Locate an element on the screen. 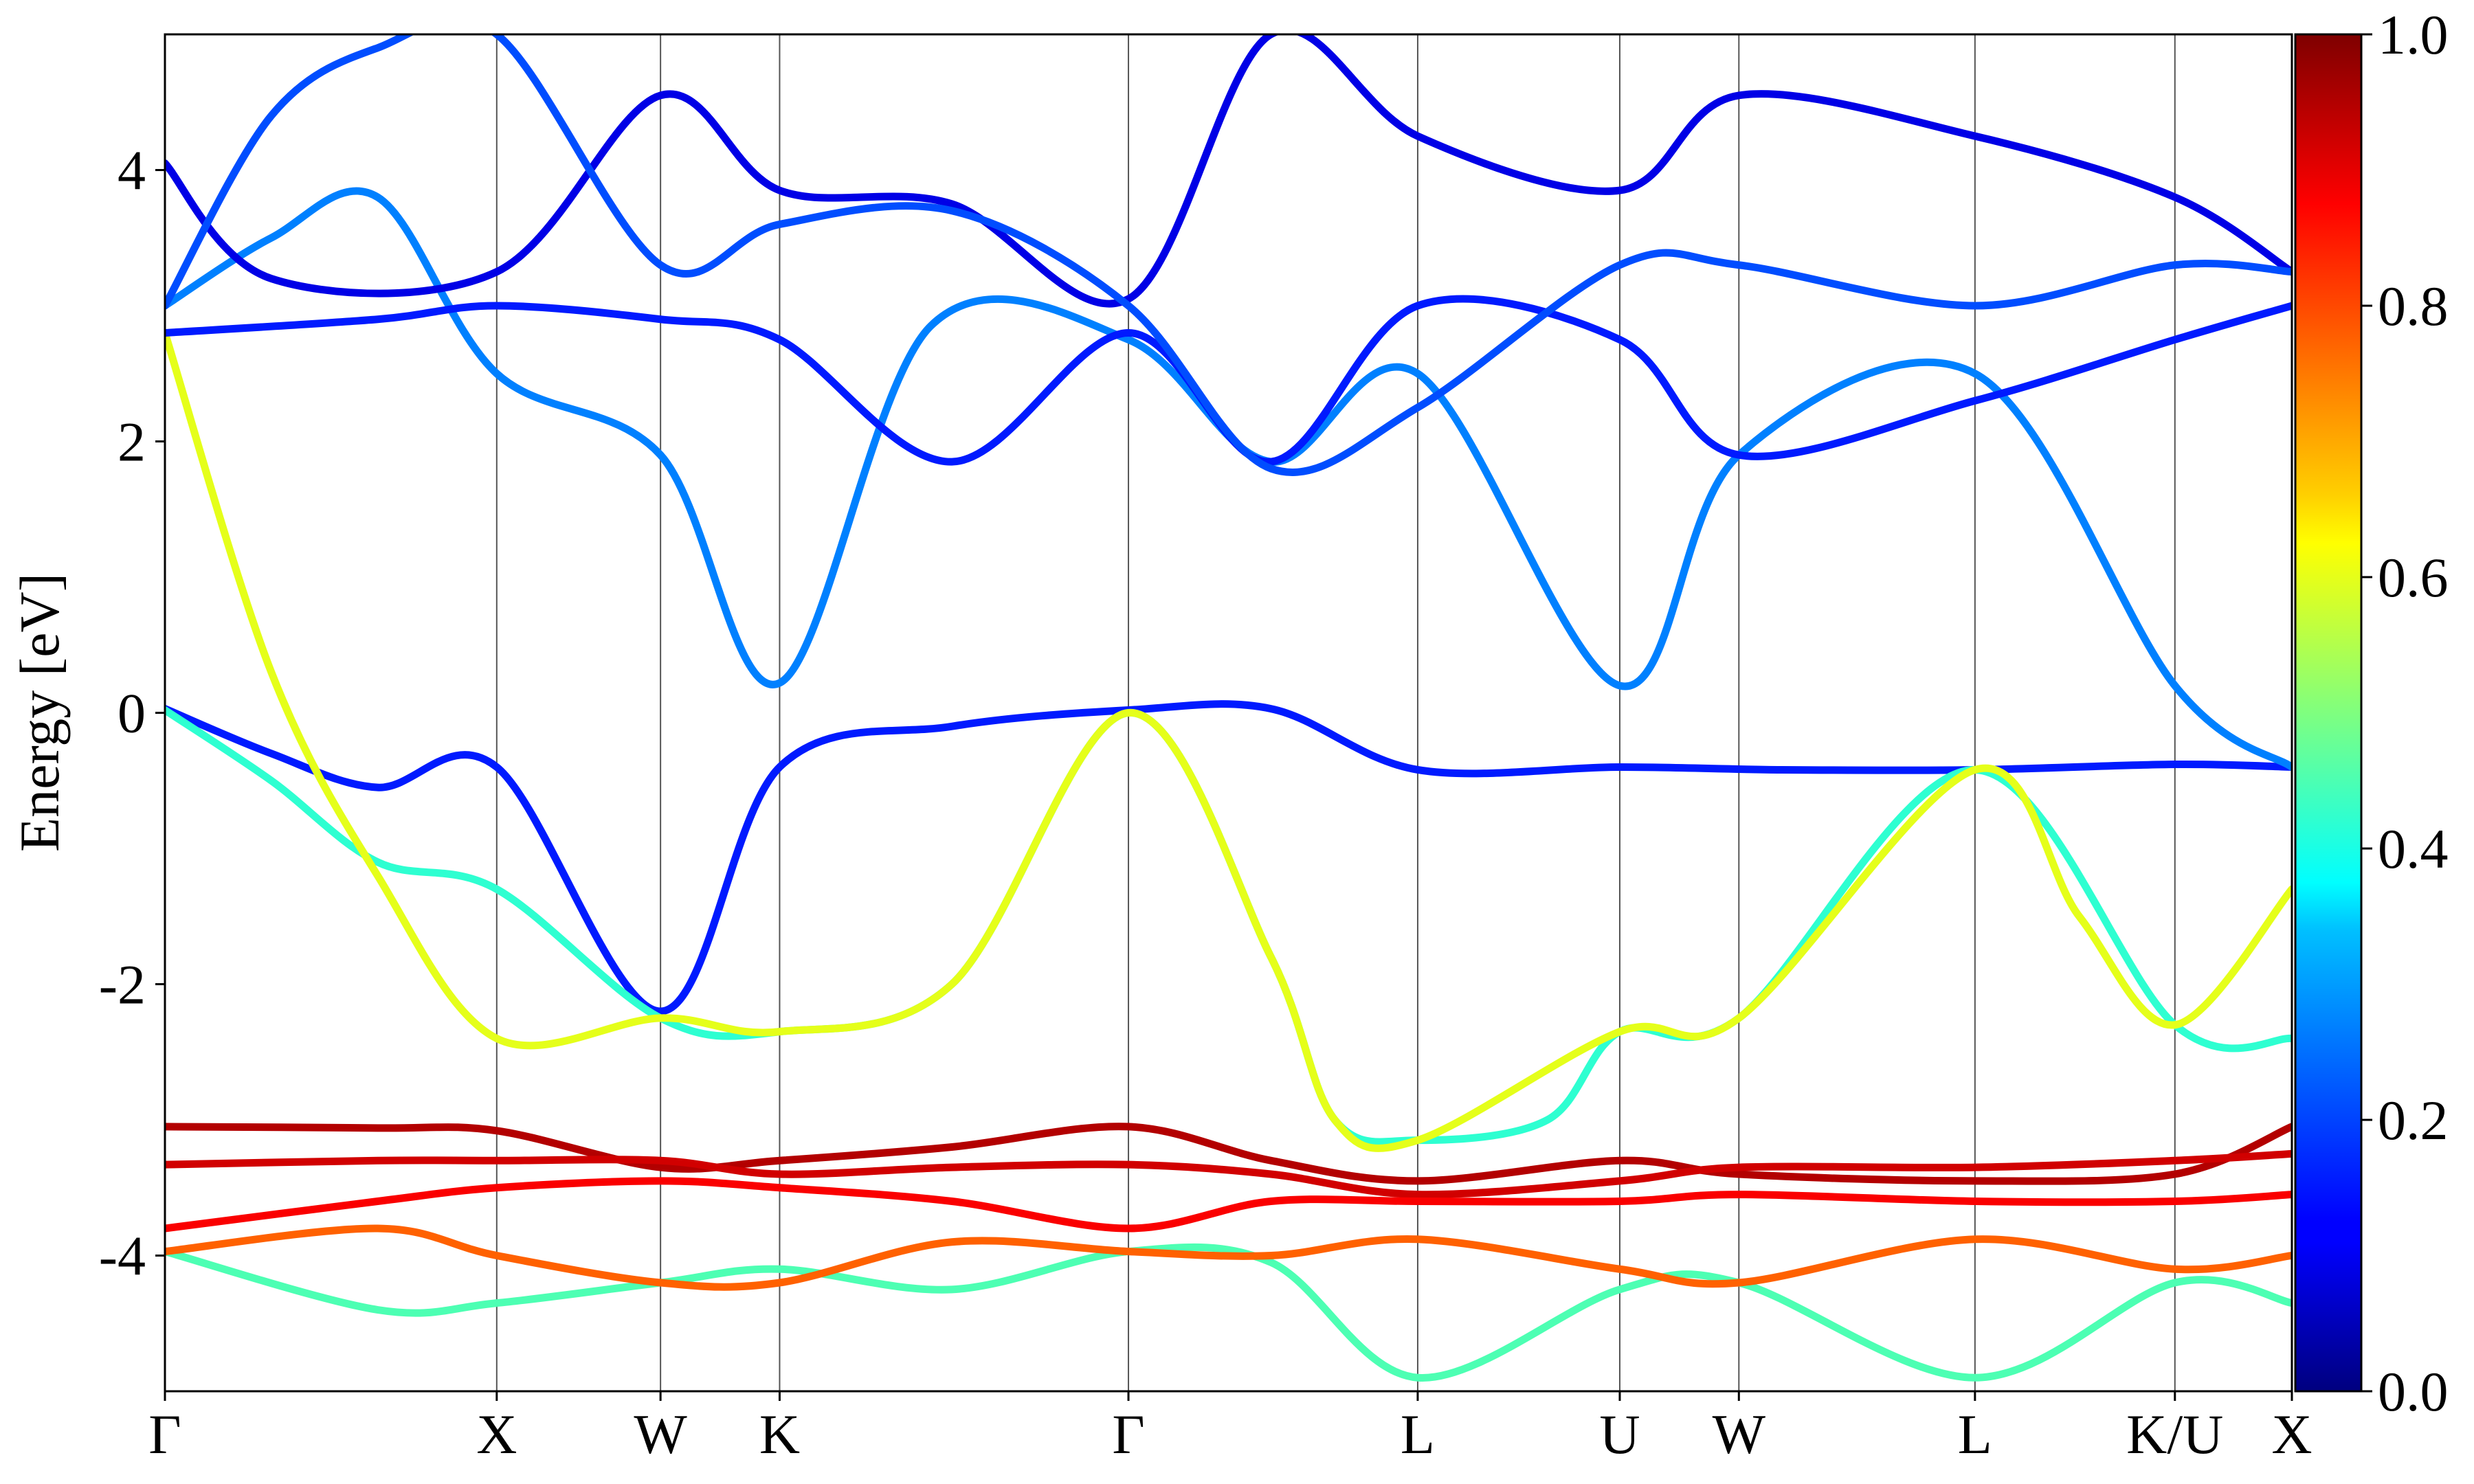 This screenshot has height=1484, width=2474. y-tick-label: -4 is located at coordinates (122, 1256).